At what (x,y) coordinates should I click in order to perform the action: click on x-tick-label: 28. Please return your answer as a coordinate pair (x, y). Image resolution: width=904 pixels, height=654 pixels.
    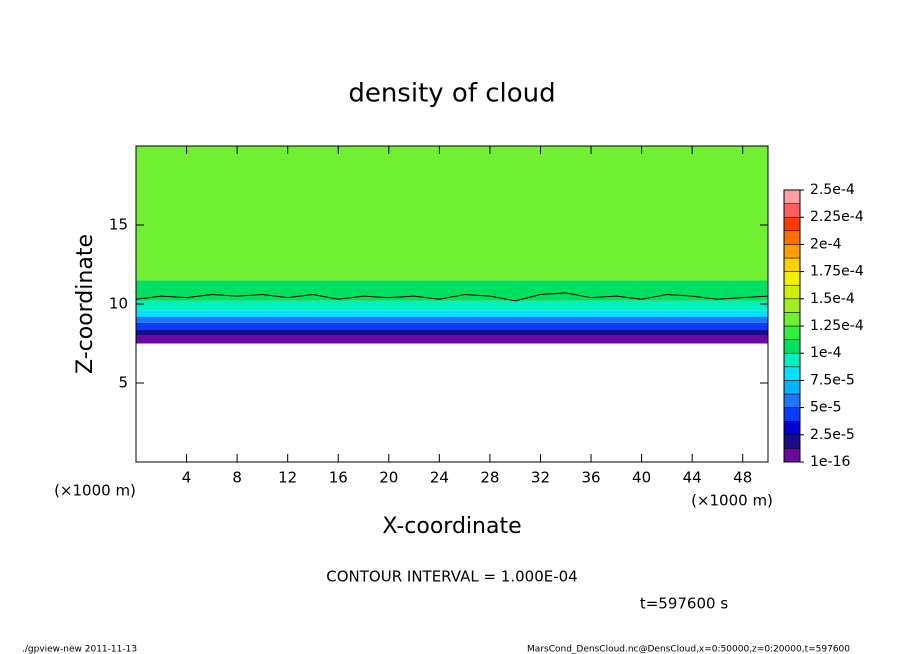
    Looking at the image, I should click on (489, 478).